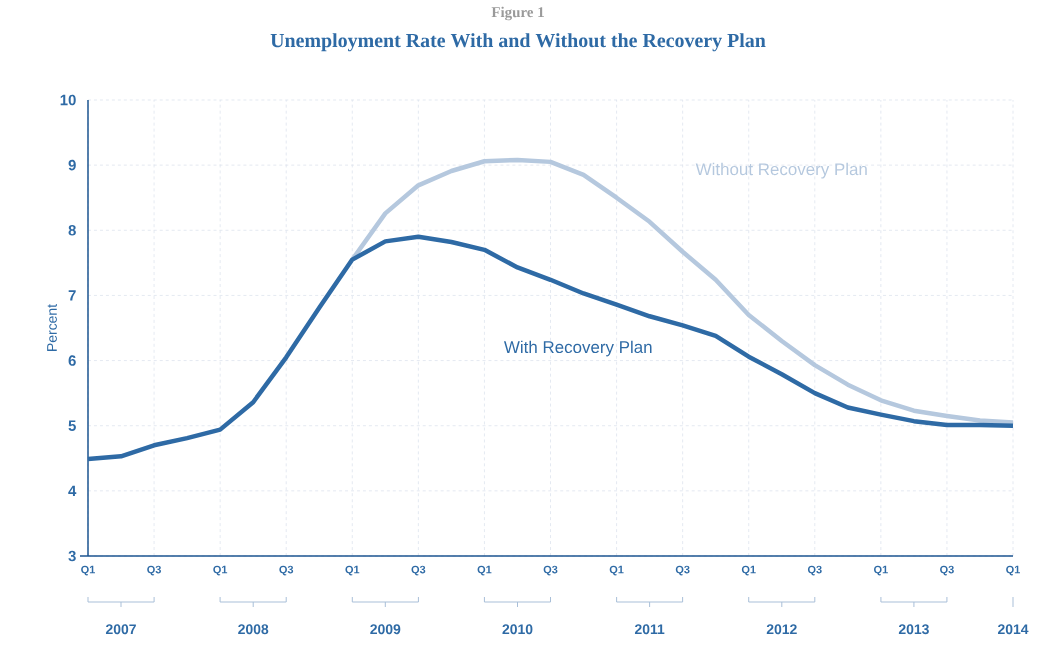  I want to click on y-tick-label: 8, so click(72, 230).